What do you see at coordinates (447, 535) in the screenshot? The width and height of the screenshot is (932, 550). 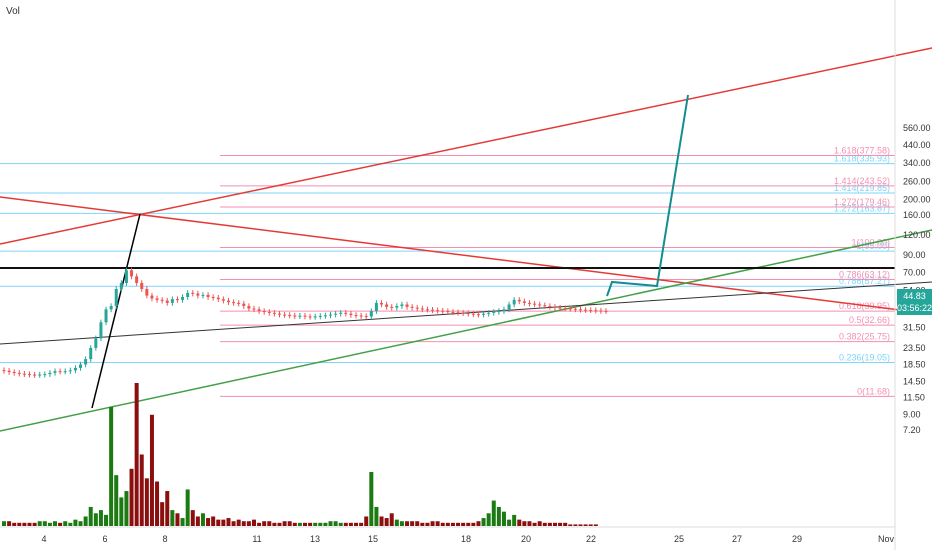 I see `time-axis: 4 6 8 11 13 15 18 20 22 25 27 29 Nov` at bounding box center [447, 535].